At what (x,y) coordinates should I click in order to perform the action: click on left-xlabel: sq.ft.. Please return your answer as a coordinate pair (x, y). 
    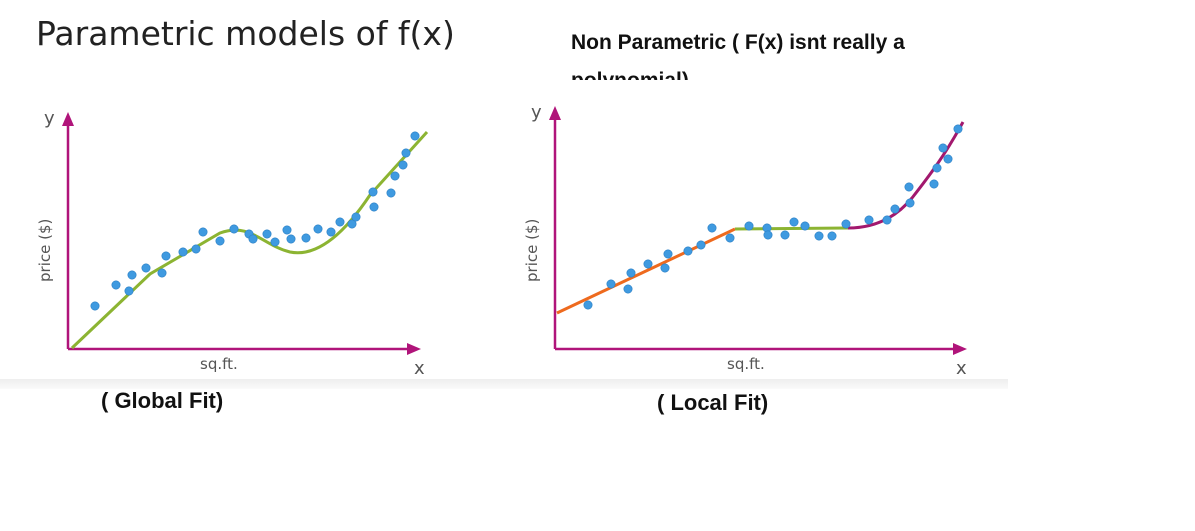
    Looking at the image, I should click on (219, 364).